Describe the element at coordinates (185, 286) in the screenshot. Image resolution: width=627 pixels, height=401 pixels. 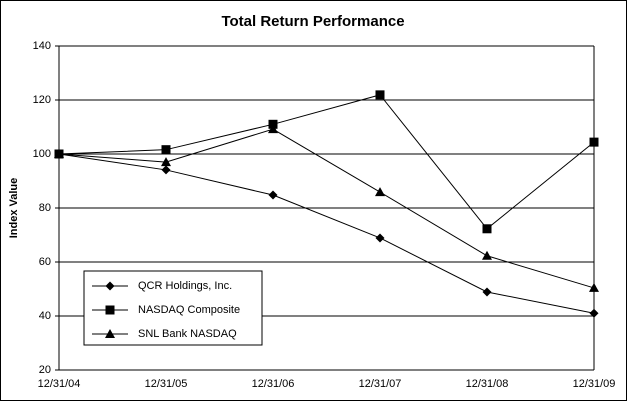
I see `legend-label: QCR Holdings, Inc.` at that location.